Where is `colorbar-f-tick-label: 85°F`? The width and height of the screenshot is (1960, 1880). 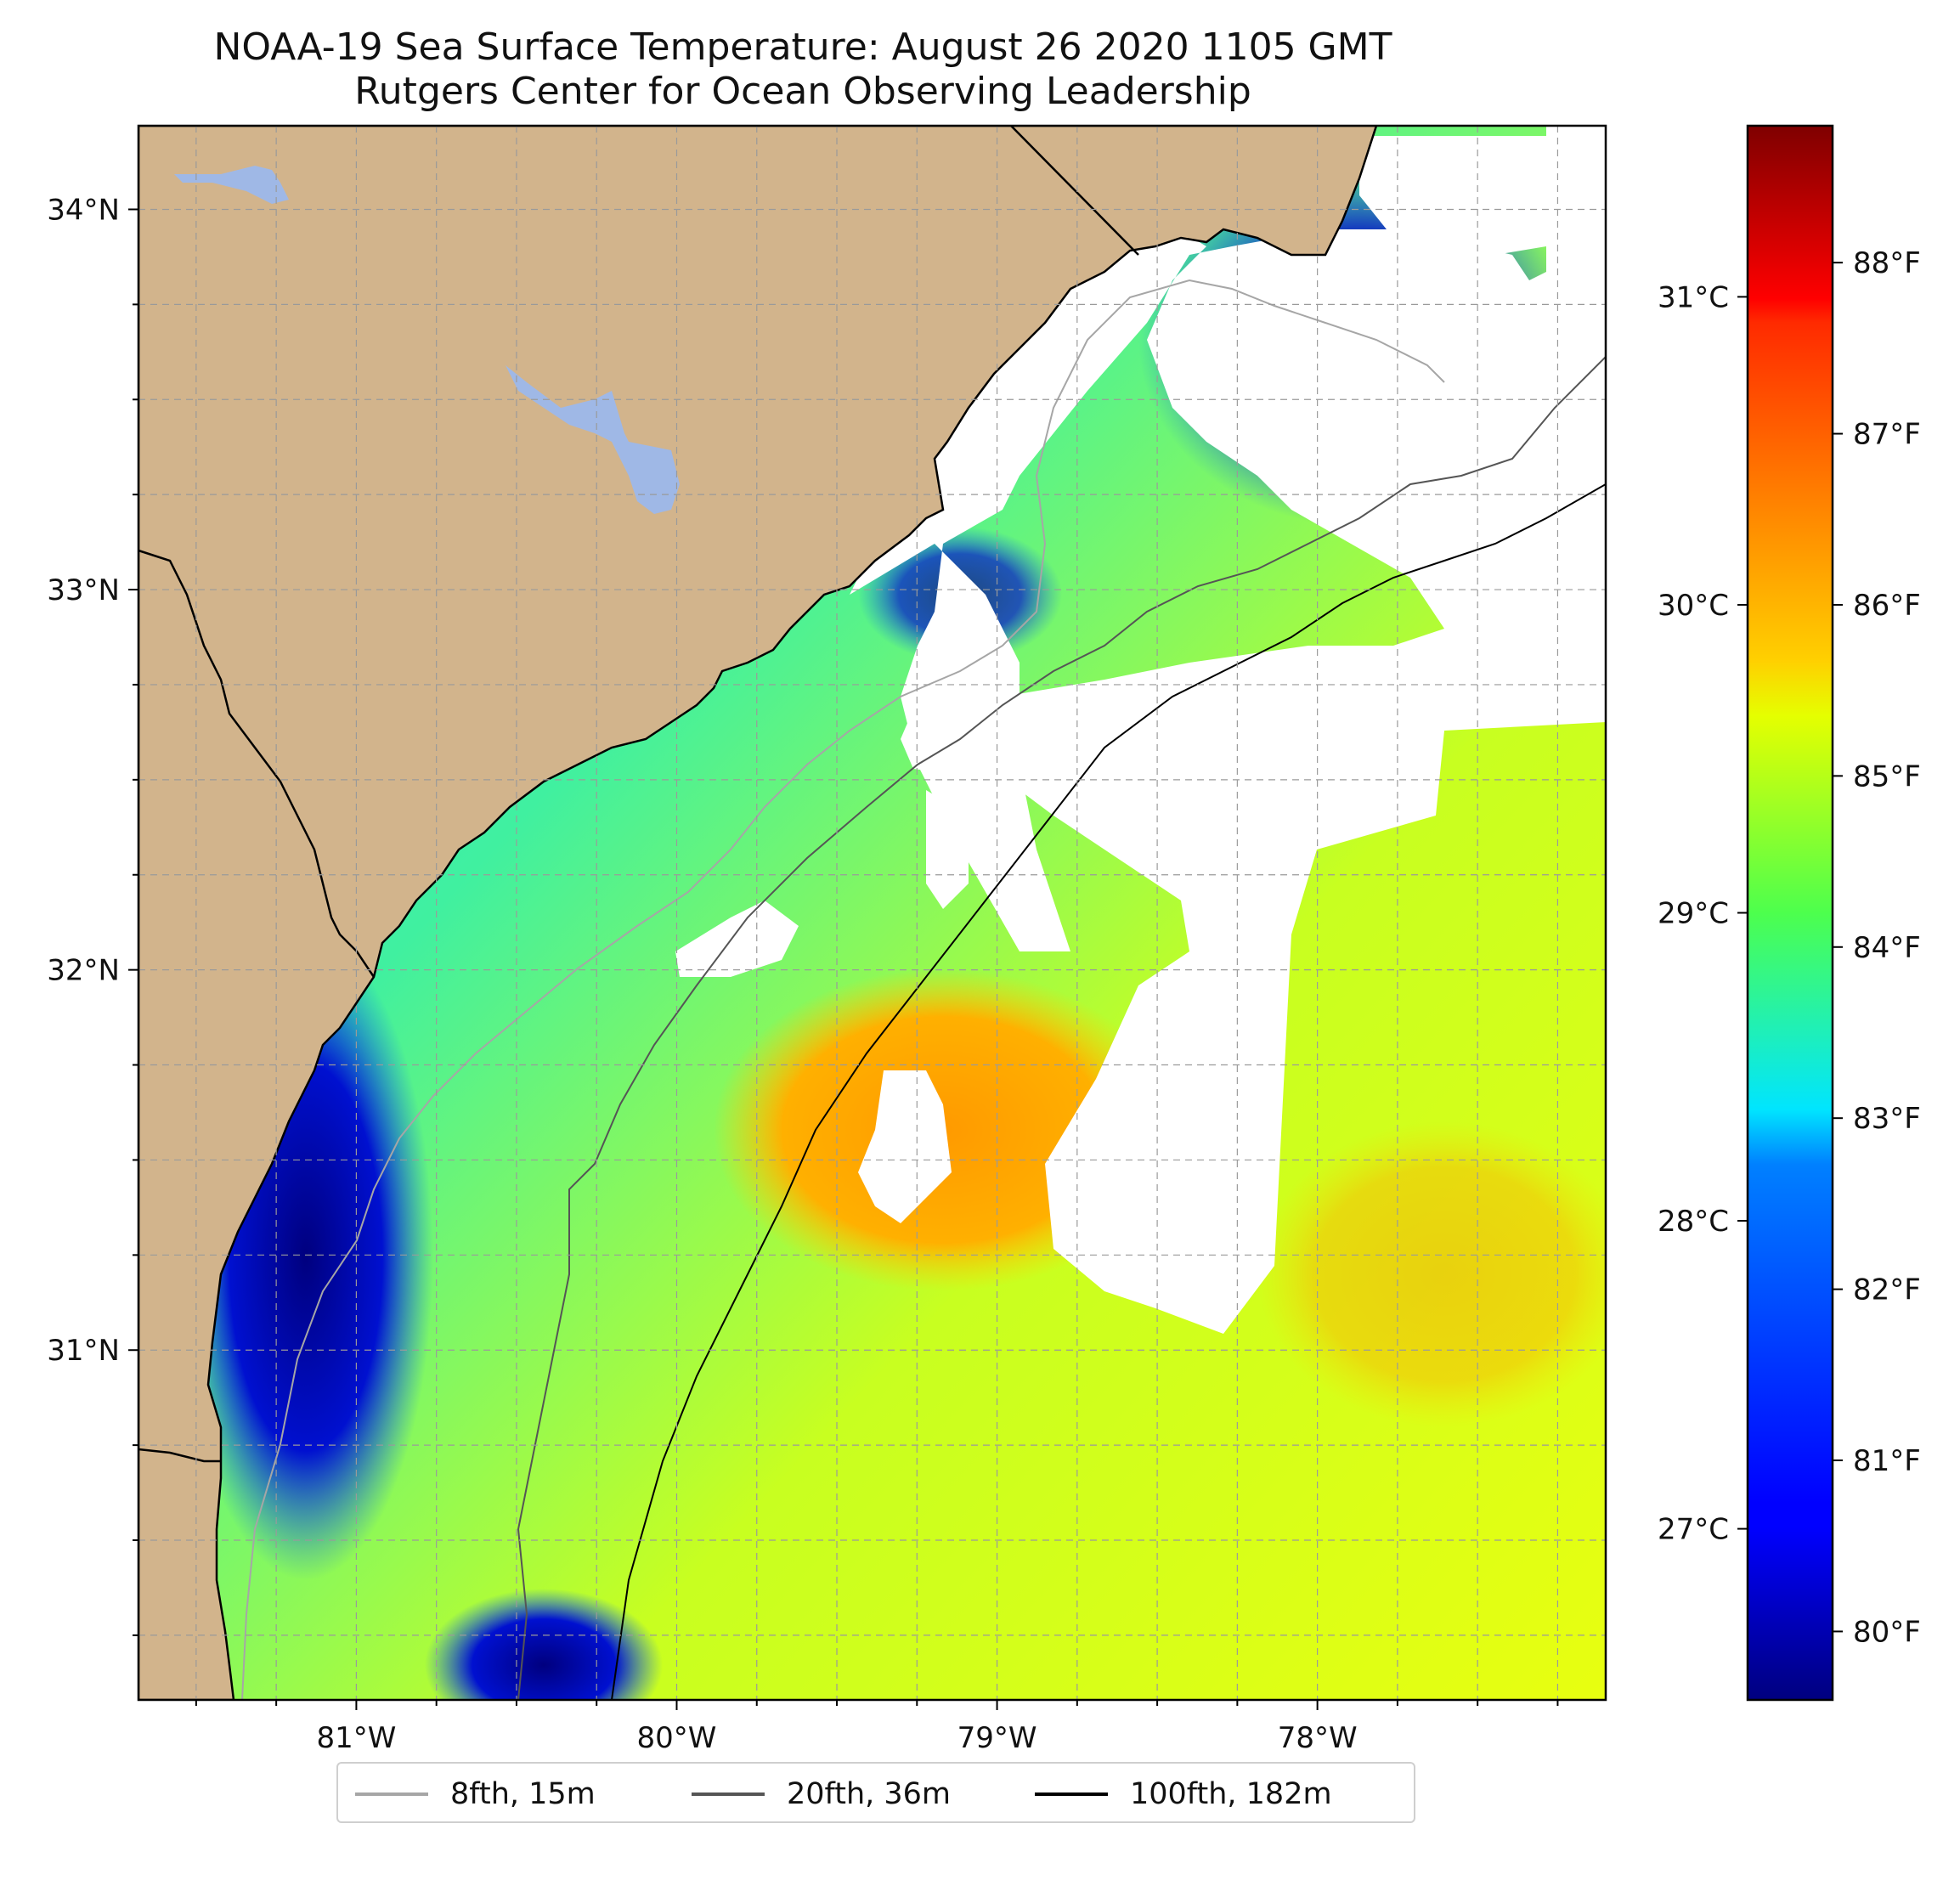
colorbar-f-tick-label: 85°F is located at coordinates (1887, 776).